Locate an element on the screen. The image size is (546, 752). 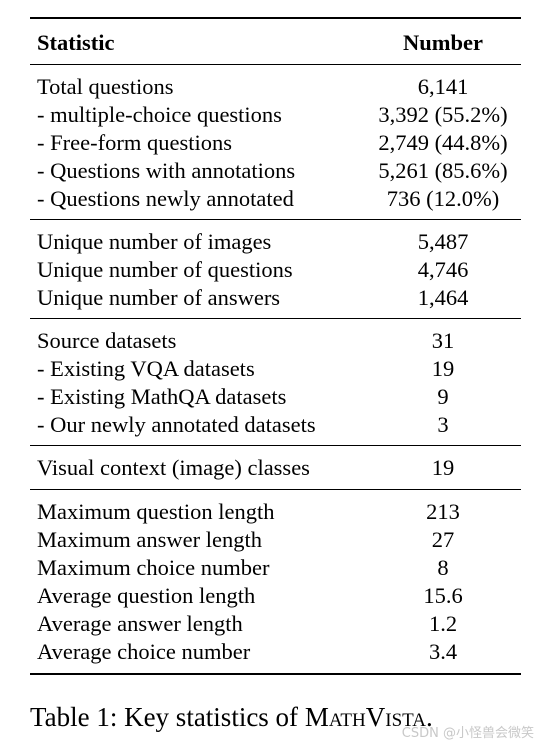
table-row: Maximum question length 213 is located at coordinates (273, 512).